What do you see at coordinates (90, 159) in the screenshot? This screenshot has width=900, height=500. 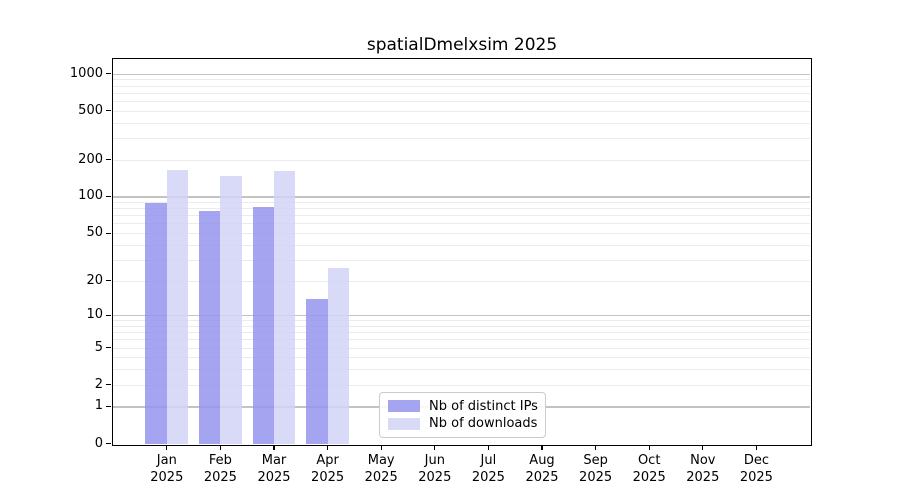 I see `y-tick-label-200: 200` at bounding box center [90, 159].